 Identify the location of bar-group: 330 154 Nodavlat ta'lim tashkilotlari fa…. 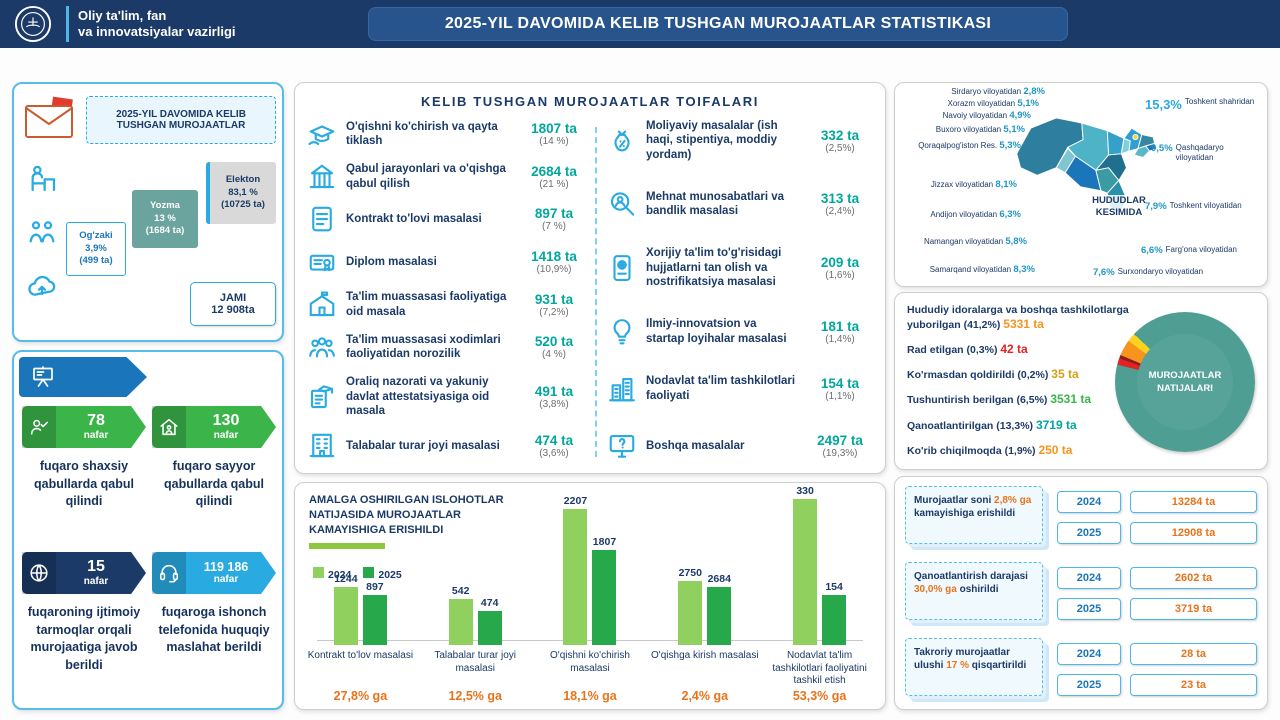
(819, 594).